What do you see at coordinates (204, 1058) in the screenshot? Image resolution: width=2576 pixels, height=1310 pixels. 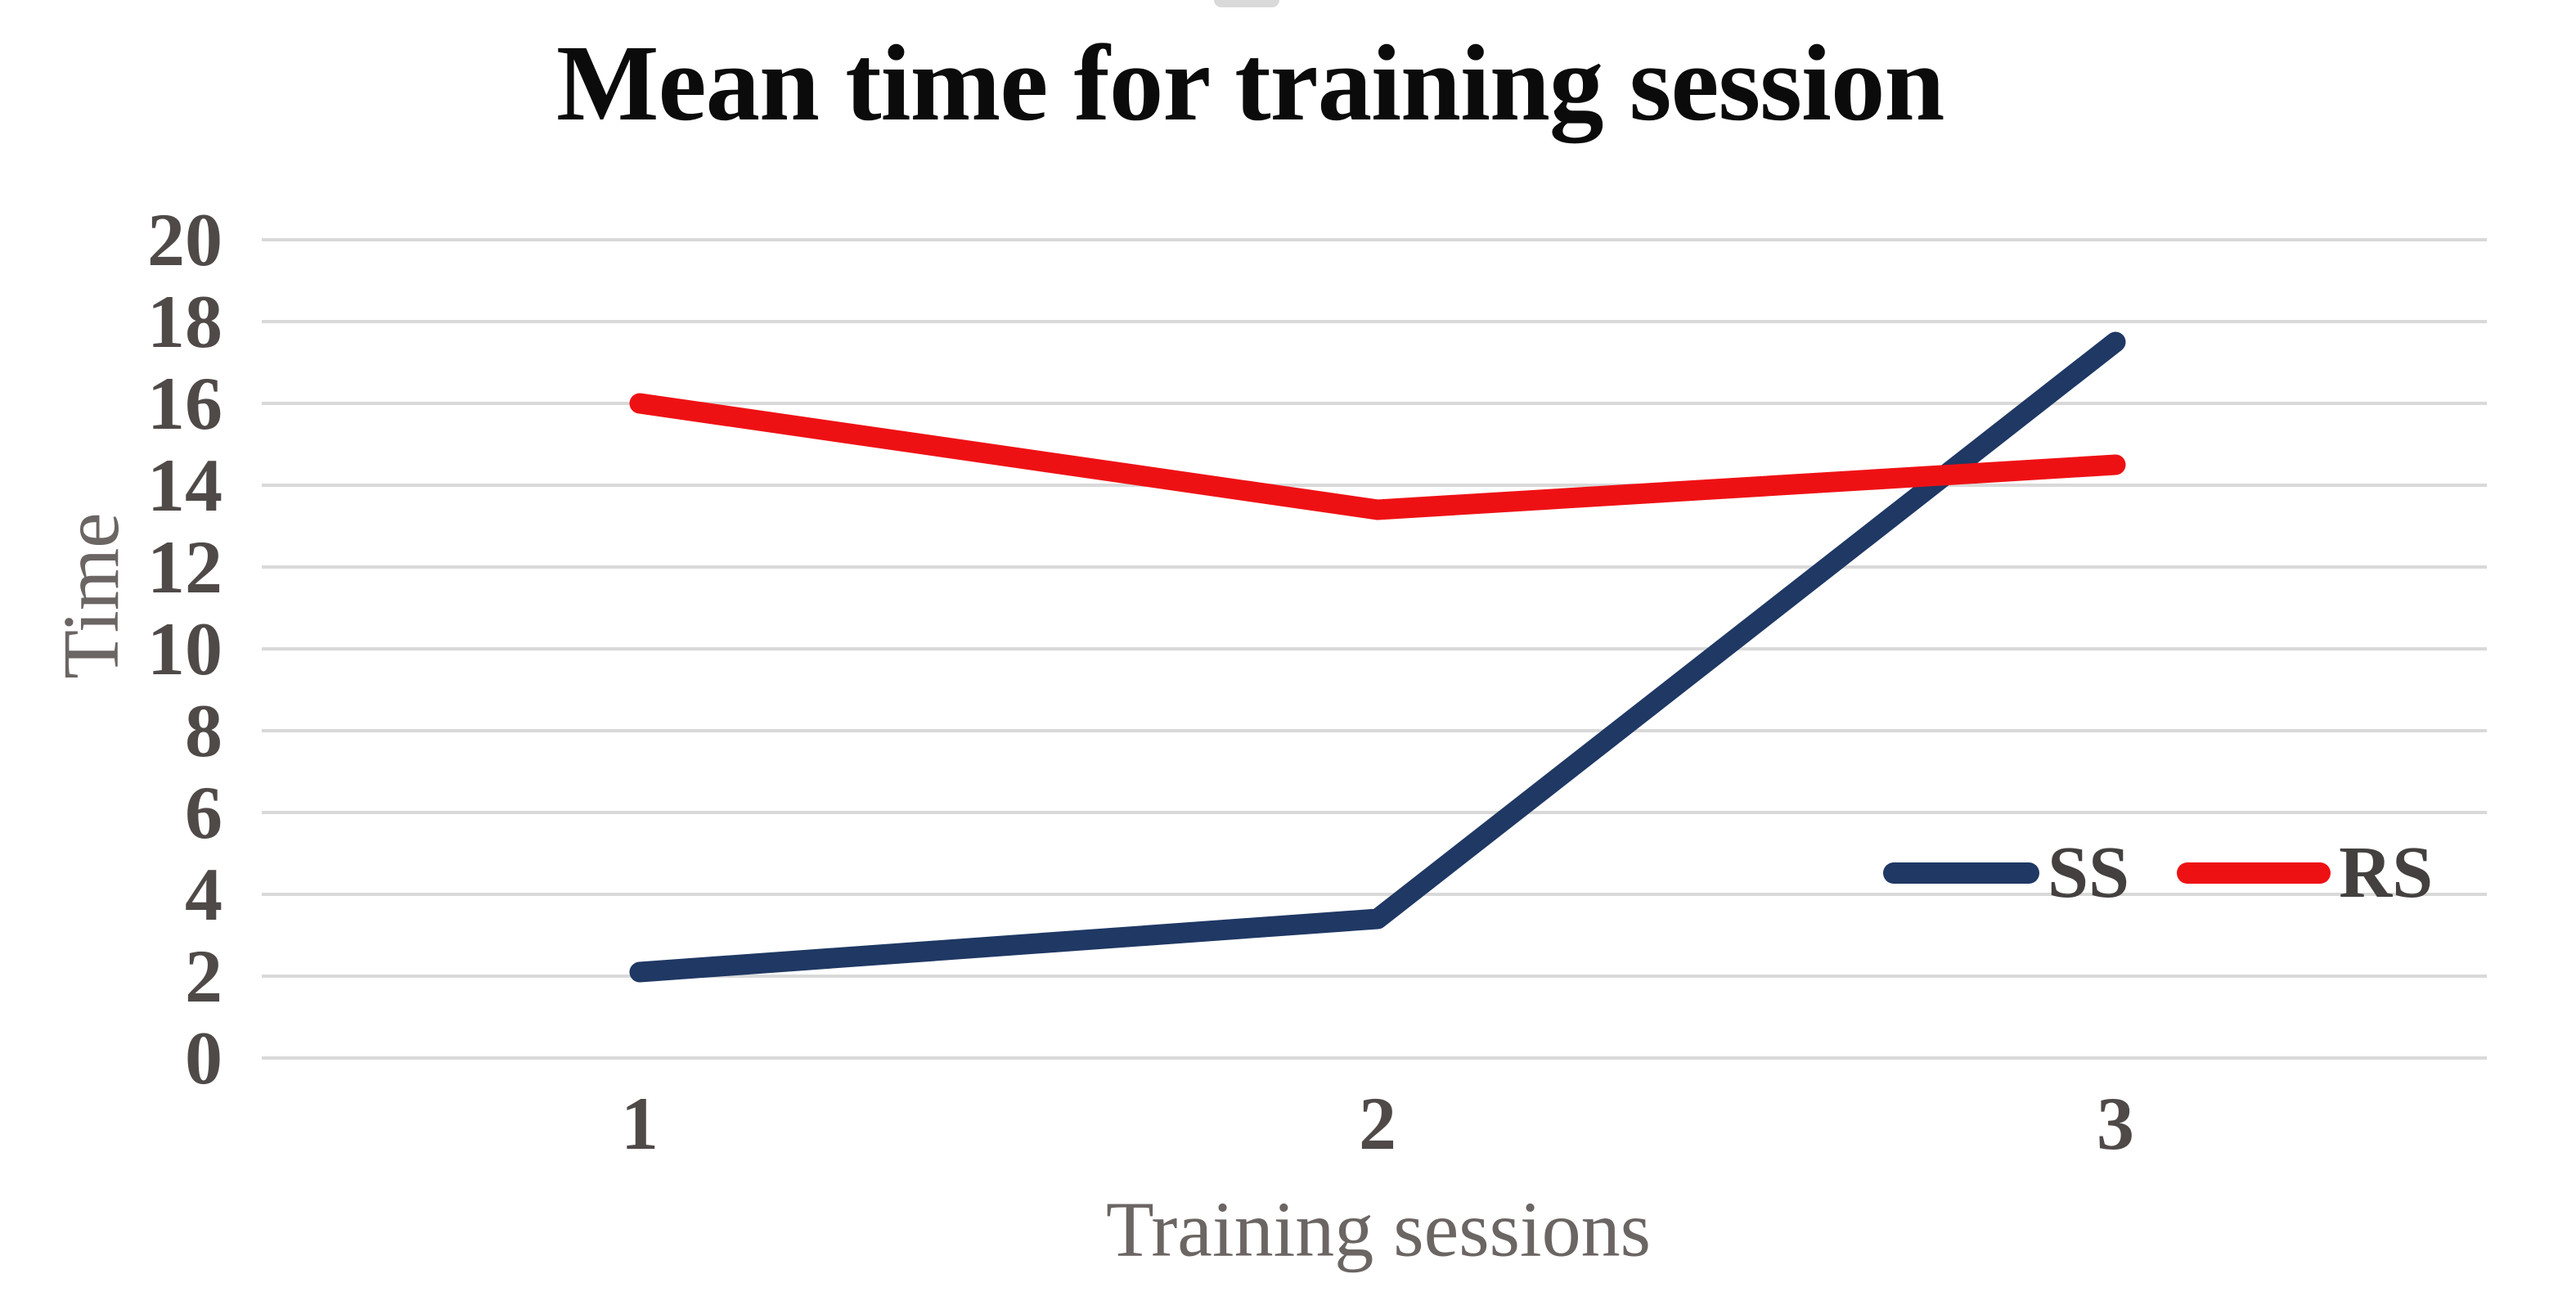 I see `y-tick-label: 0` at bounding box center [204, 1058].